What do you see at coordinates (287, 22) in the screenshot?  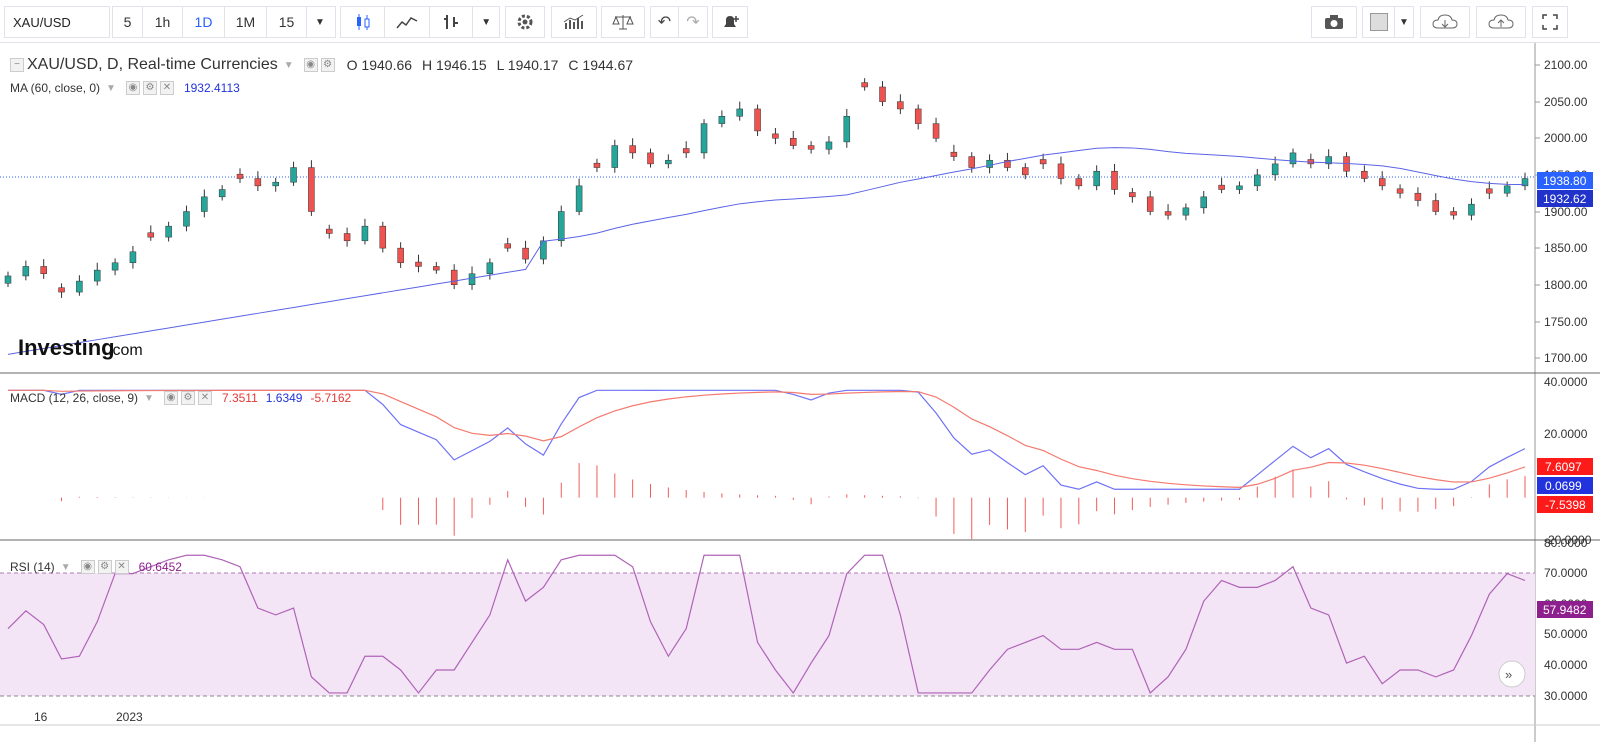 I see `interval-15: 15` at bounding box center [287, 22].